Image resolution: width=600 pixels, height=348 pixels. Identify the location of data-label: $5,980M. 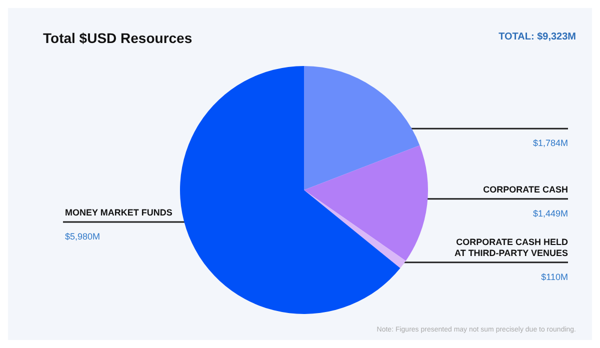
(82, 236).